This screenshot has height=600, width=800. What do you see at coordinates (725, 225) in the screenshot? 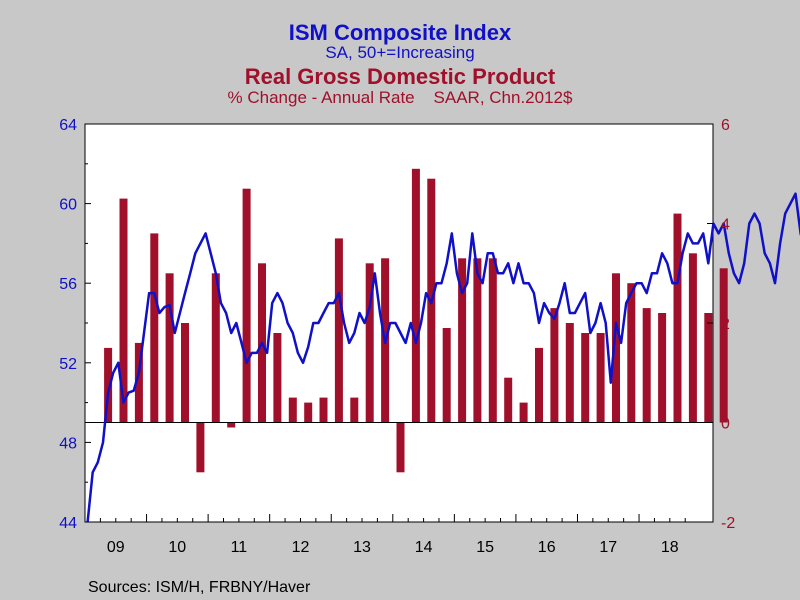
I see `right-tick-label: 4` at bounding box center [725, 225].